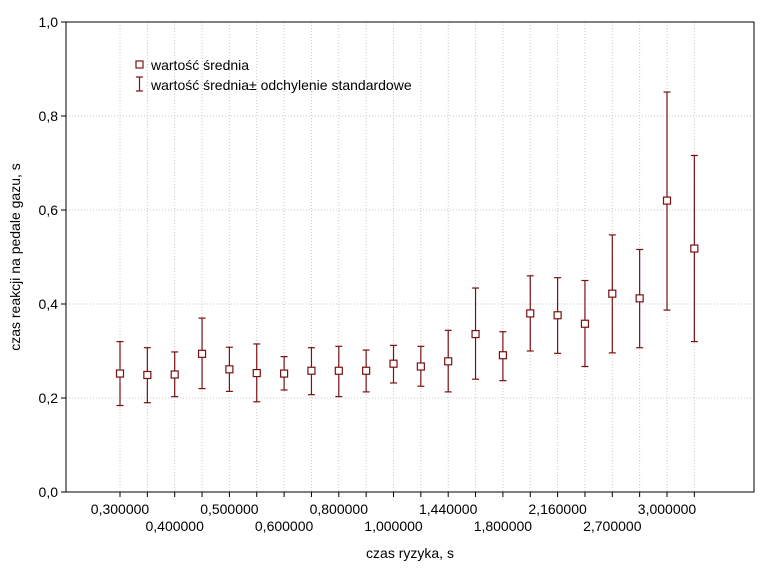  What do you see at coordinates (339, 509) in the screenshot?
I see `x-tick-label: 0,800000` at bounding box center [339, 509].